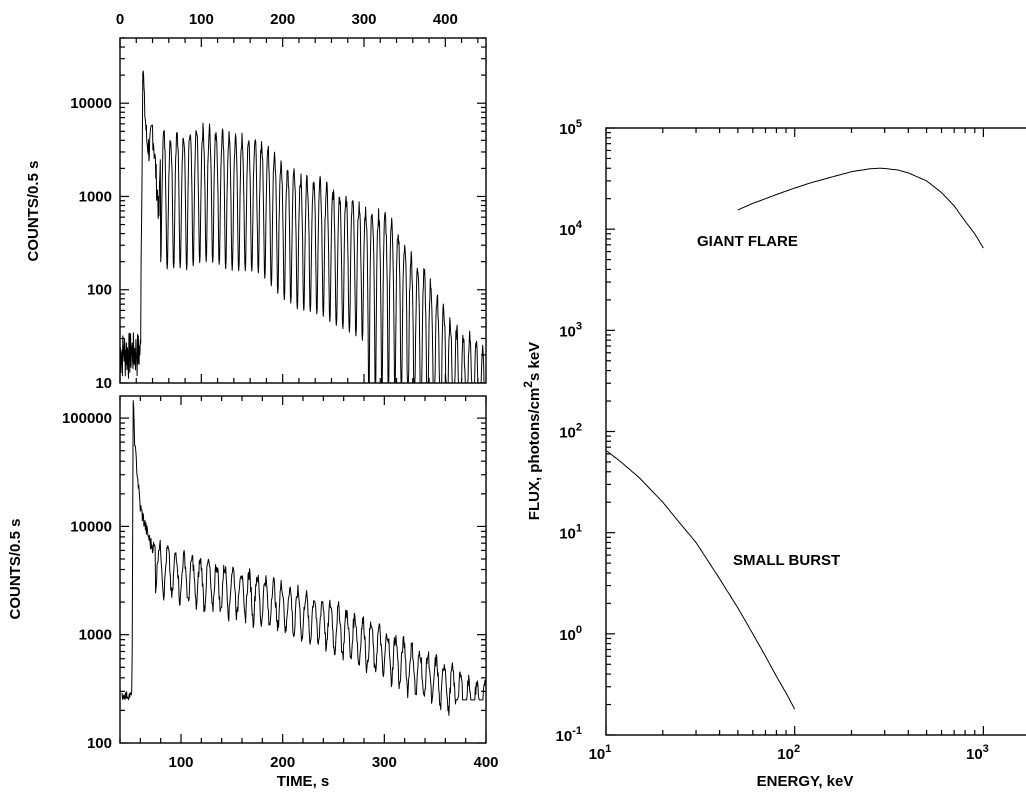  I want to click on bottom-panel-y-tick-label: 100000, so click(87, 418).